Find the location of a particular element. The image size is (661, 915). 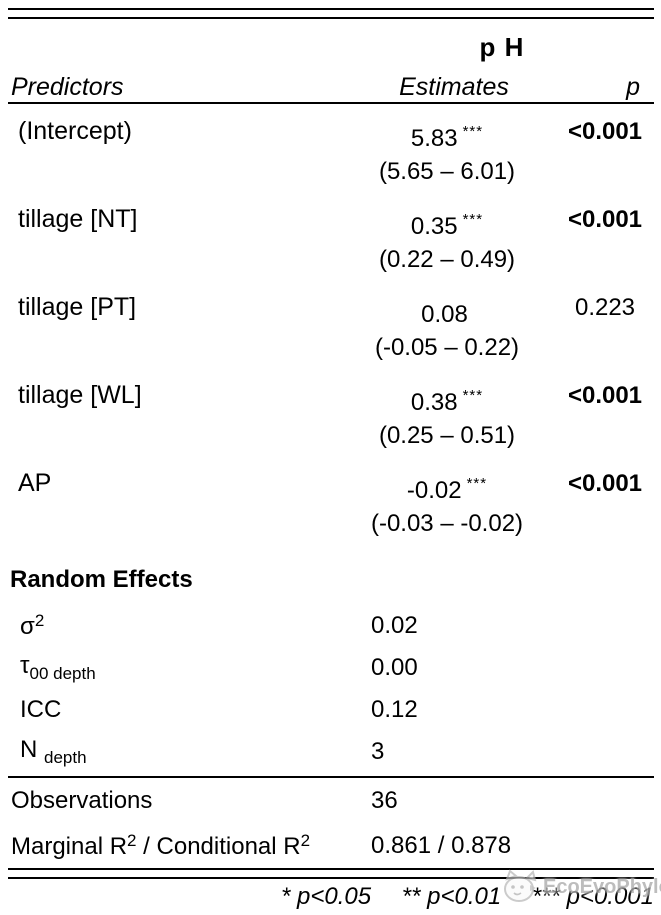

bottom-double-rule is located at coordinates (331, 873).